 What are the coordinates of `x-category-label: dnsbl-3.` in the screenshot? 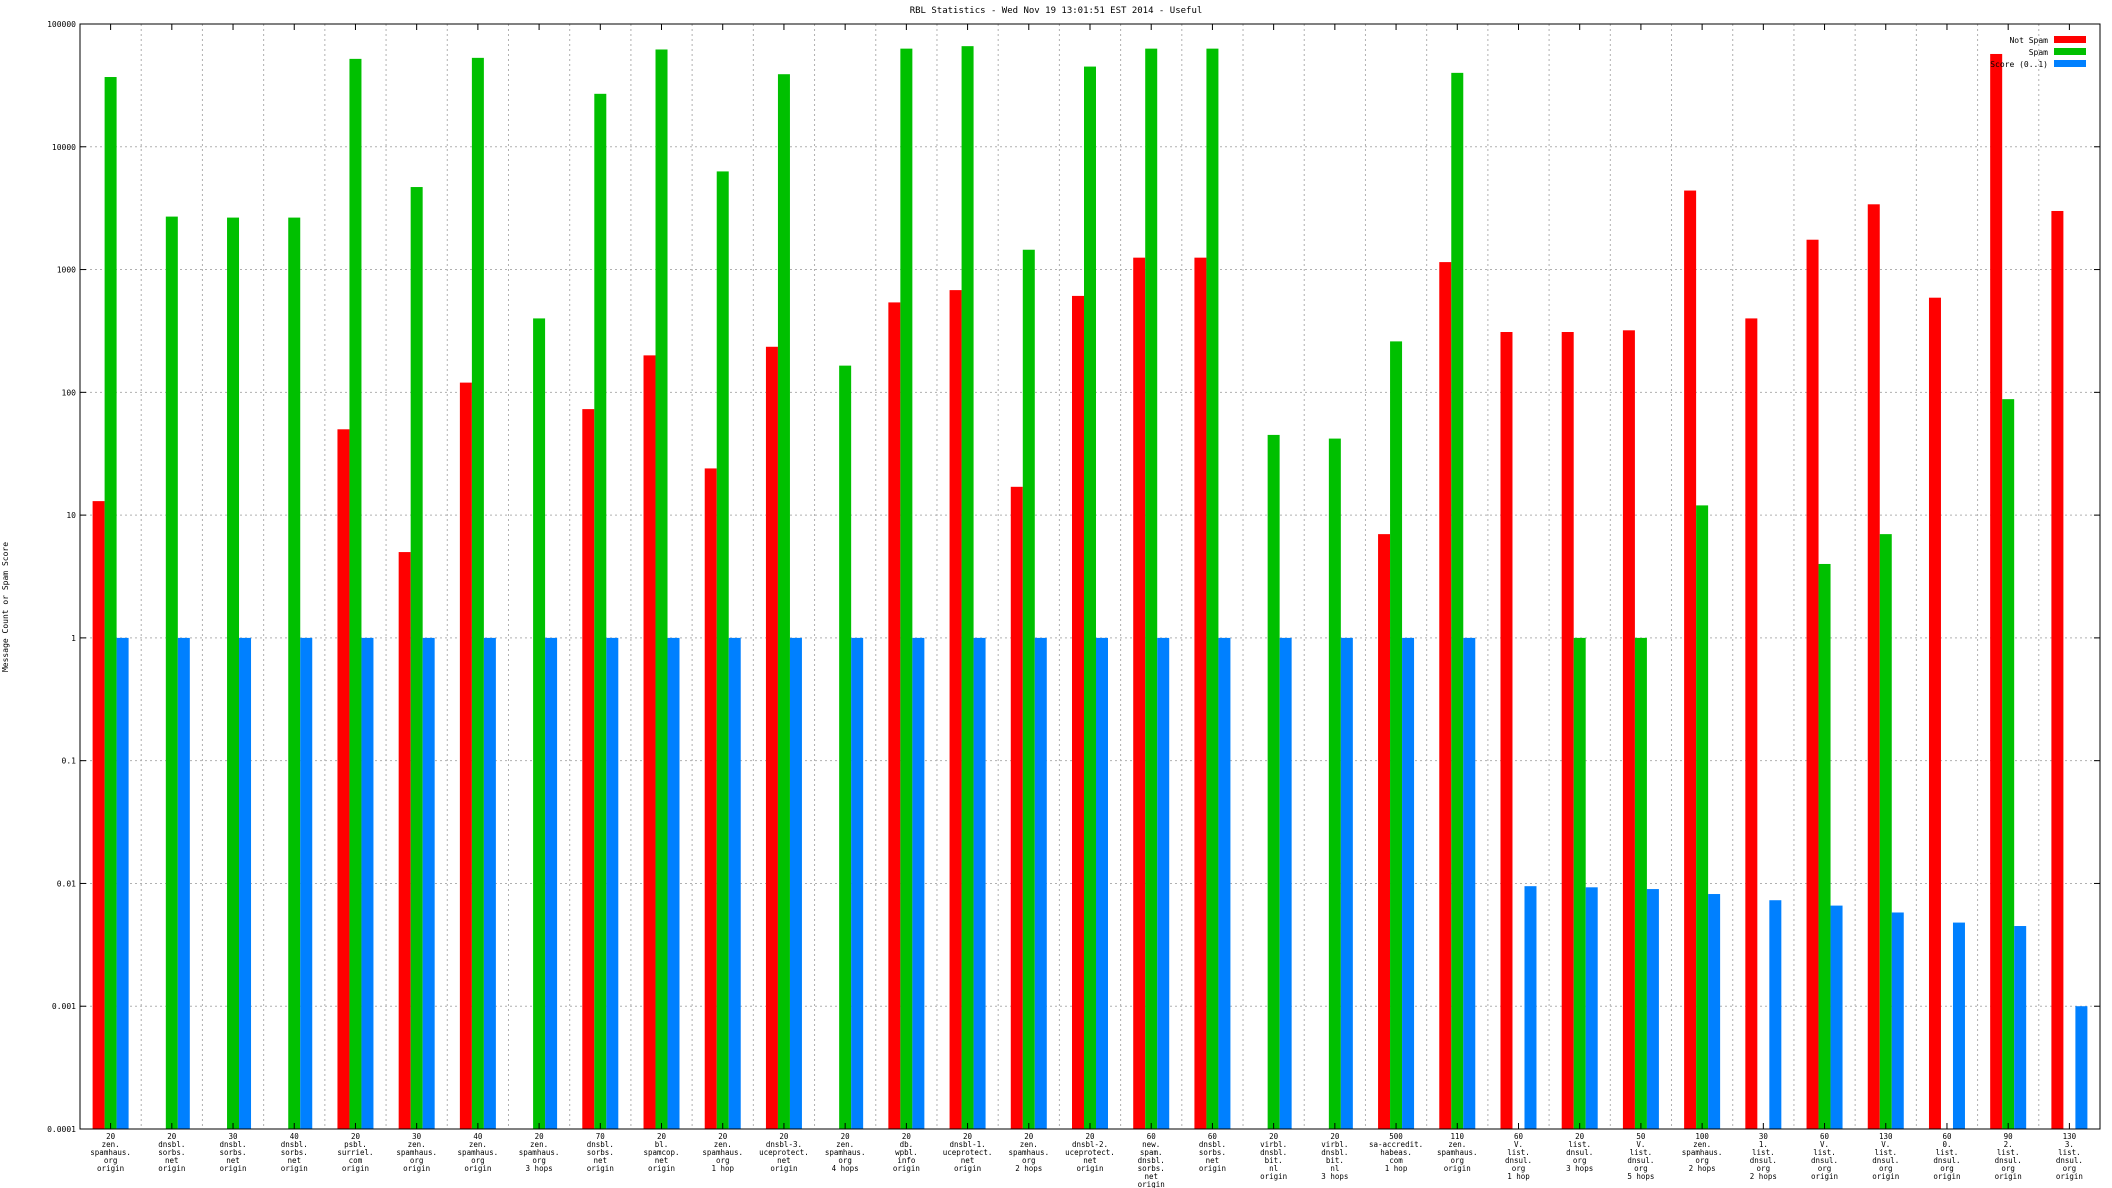 It's located at (784, 1144).